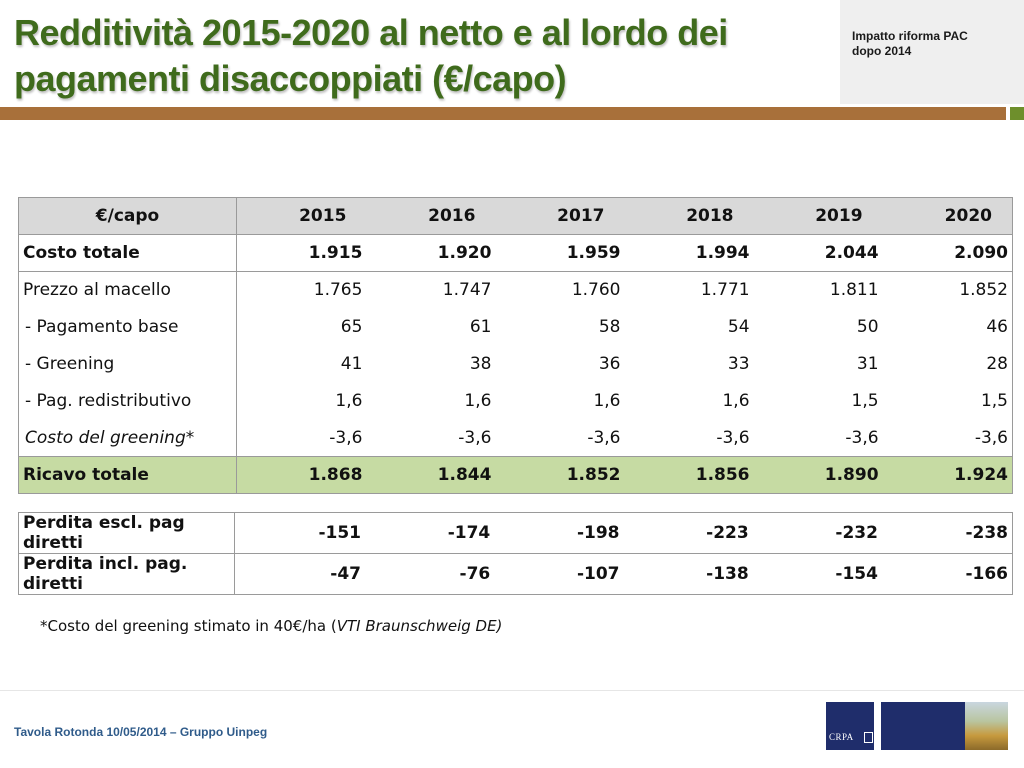 The image size is (1024, 768). What do you see at coordinates (817, 533) in the screenshot?
I see `table-cell: -232` at bounding box center [817, 533].